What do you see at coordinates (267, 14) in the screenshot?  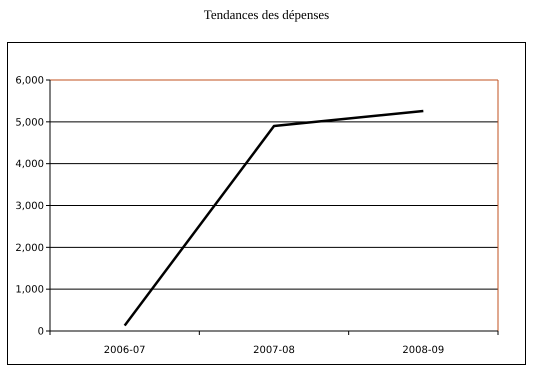 I see `chart-title: Tendances des dépenses` at bounding box center [267, 14].